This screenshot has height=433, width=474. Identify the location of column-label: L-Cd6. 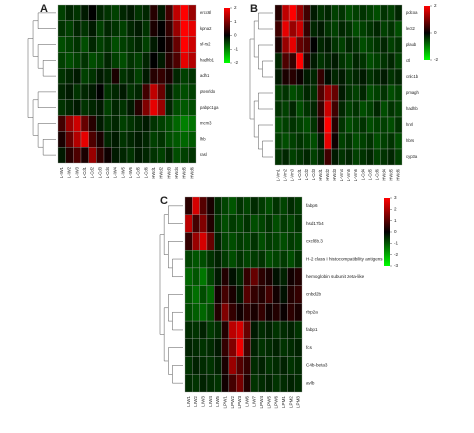
(376, 174).